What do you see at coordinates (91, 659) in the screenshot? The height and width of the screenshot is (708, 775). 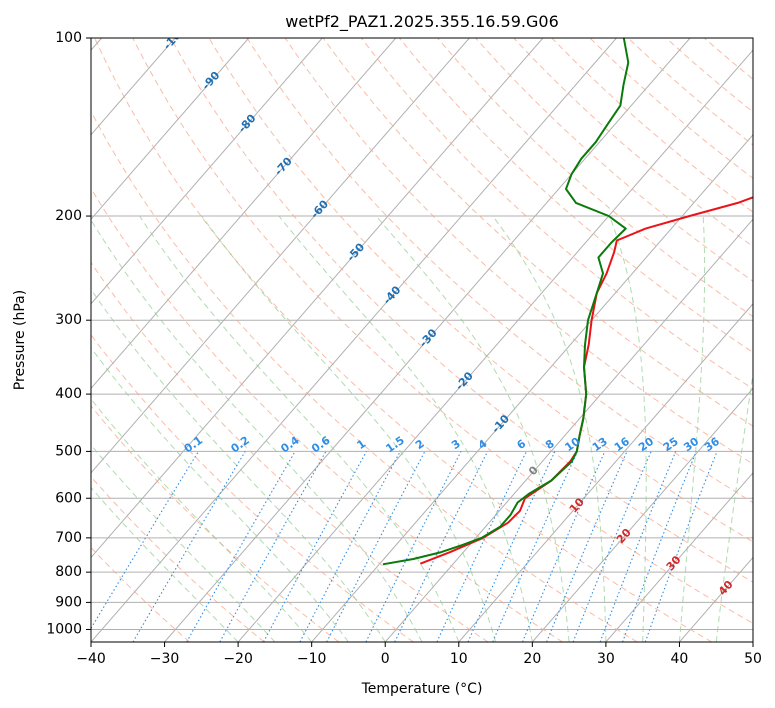 I see `x-tick-label: −40` at bounding box center [91, 659].